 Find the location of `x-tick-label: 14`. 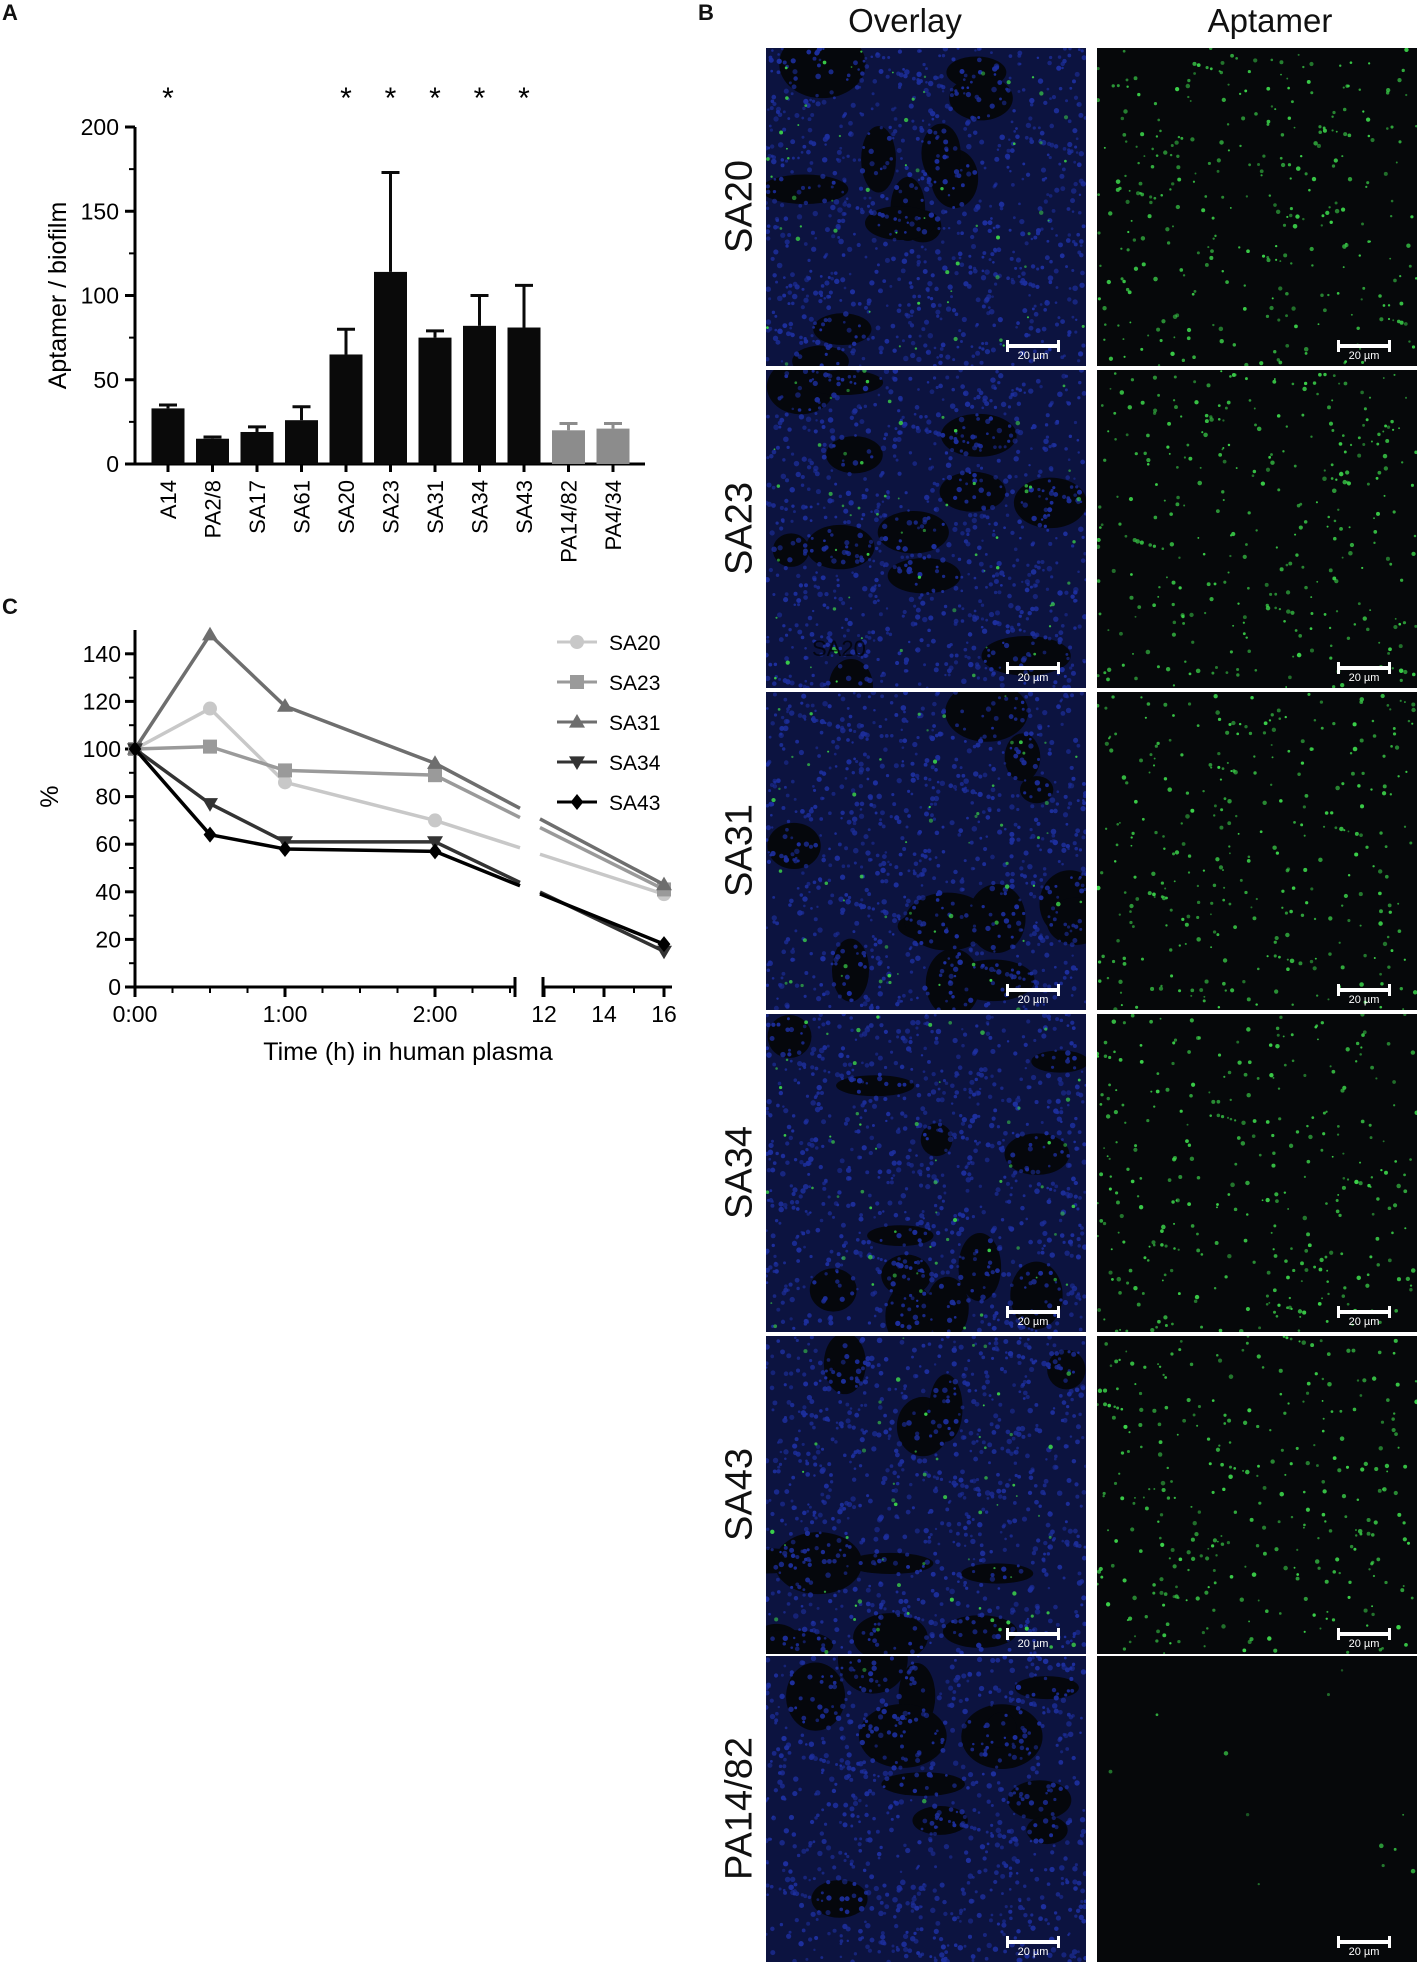

x-tick-label: 14 is located at coordinates (604, 1014).